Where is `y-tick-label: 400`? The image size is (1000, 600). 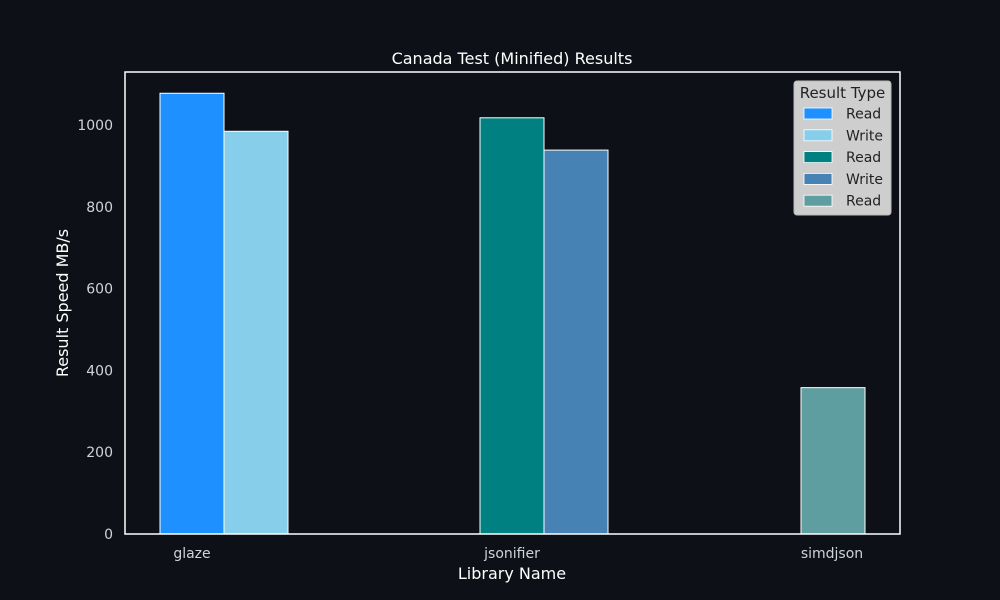
y-tick-label: 400 is located at coordinates (99, 371).